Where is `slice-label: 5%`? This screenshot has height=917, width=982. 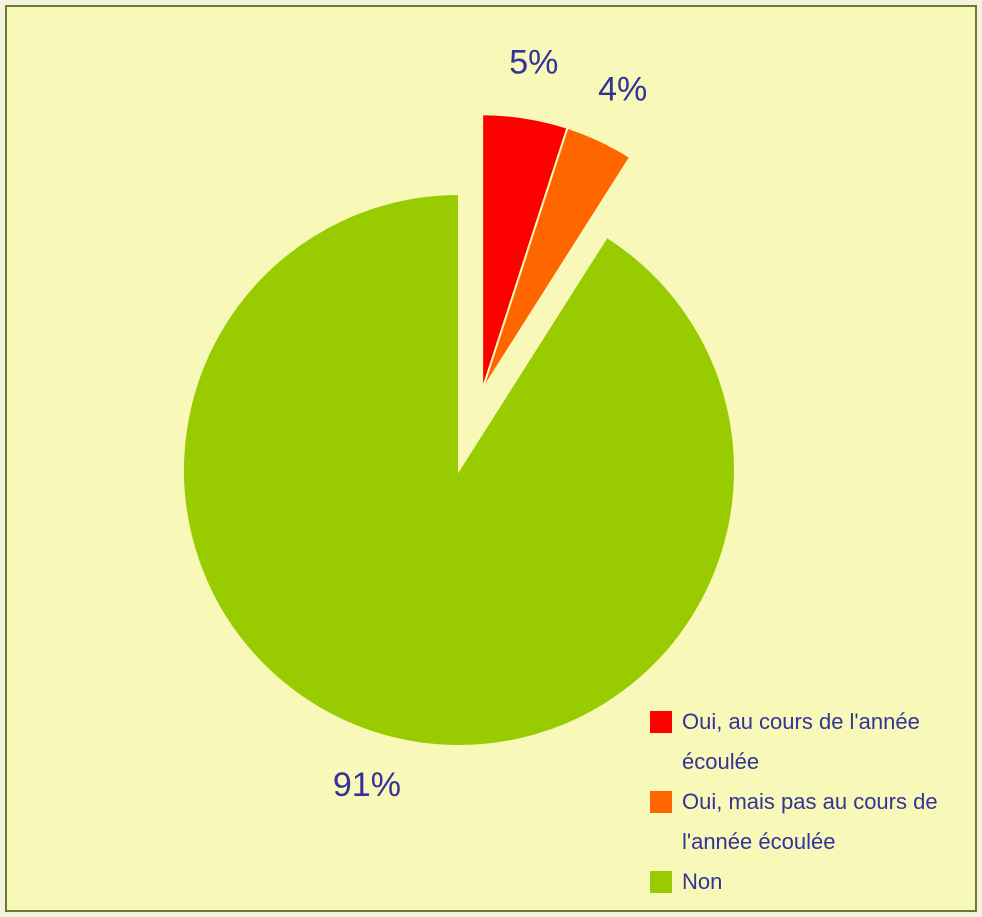 slice-label: 5% is located at coordinates (533, 62).